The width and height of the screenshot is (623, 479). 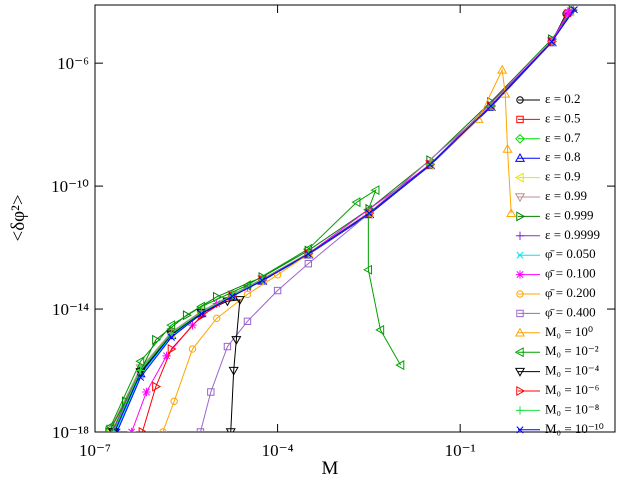 What do you see at coordinates (70, 186) in the screenshot?
I see `y-tick-label: 10⁻¹⁰` at bounding box center [70, 186].